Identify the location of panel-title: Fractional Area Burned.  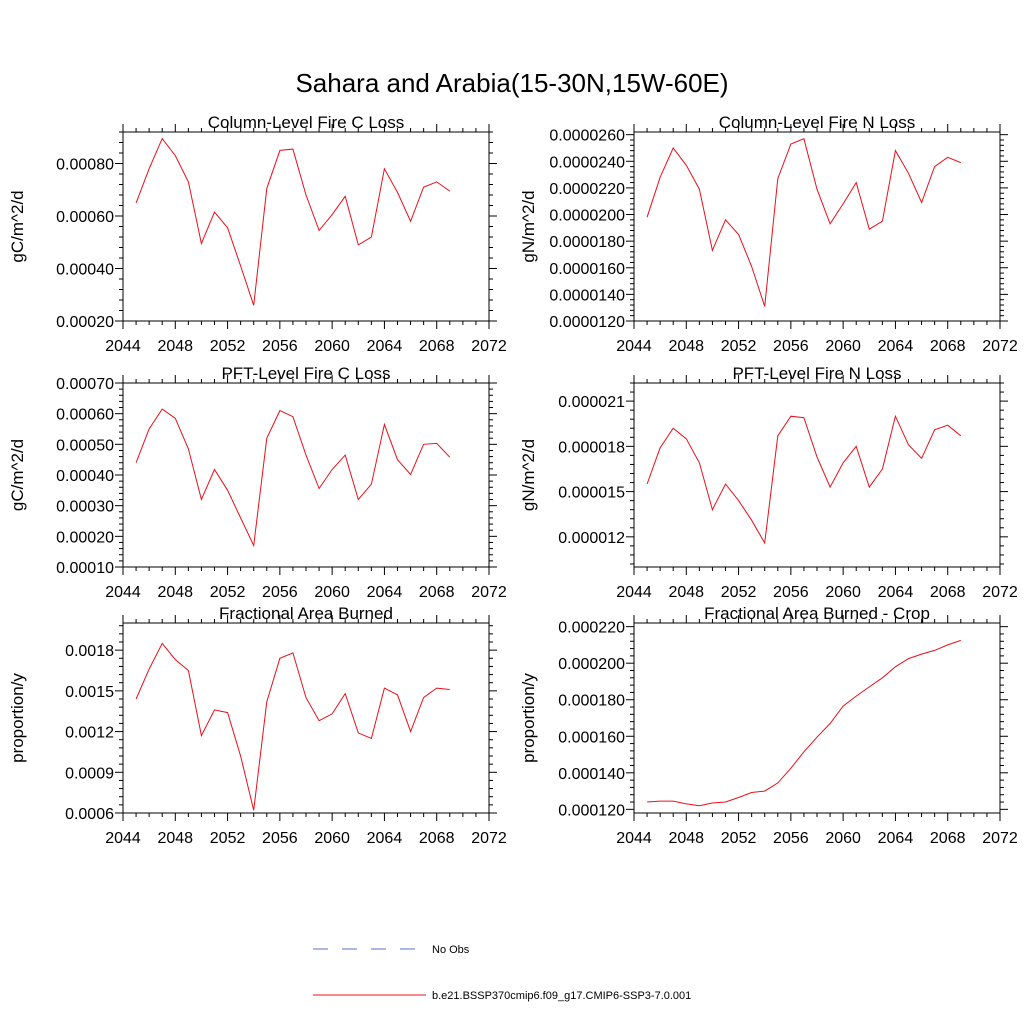
(306, 613).